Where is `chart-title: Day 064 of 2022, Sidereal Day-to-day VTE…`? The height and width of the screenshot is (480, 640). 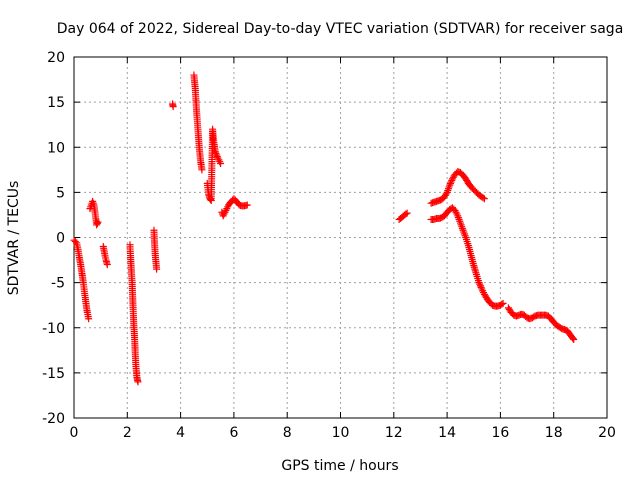
chart-title: Day 064 of 2022, Sidereal Day-to-day VTE… is located at coordinates (340, 29).